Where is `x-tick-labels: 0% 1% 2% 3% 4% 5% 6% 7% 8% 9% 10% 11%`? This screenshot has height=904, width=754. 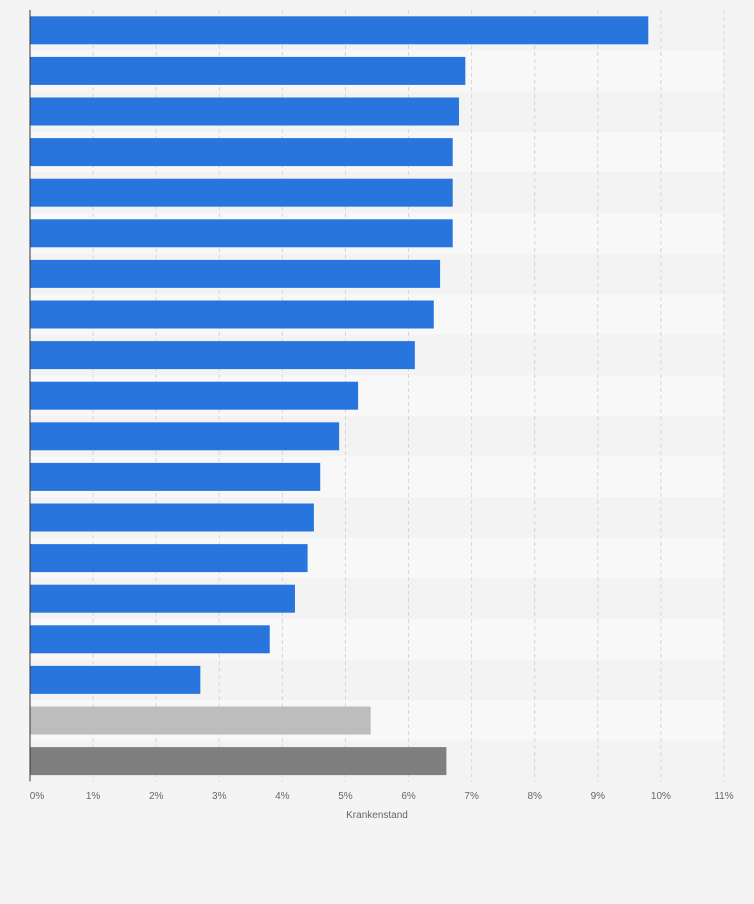
x-tick-labels: 0% 1% 2% 3% 4% 5% 6% 7% 8% 9% 10% 11% is located at coordinates (382, 796).